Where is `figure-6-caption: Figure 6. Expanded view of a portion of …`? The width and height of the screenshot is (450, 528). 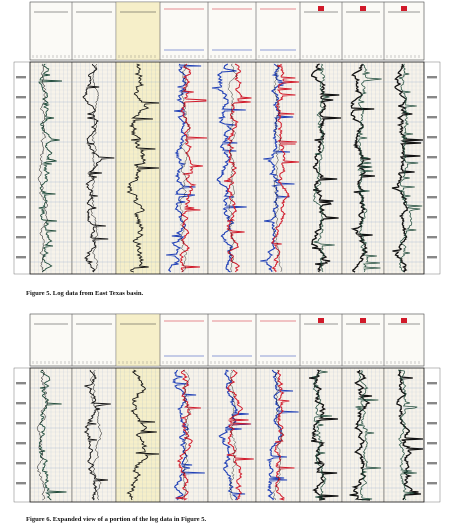
figure-6-caption: Figure 6. Expanded view of a portion of … is located at coordinates (116, 519).